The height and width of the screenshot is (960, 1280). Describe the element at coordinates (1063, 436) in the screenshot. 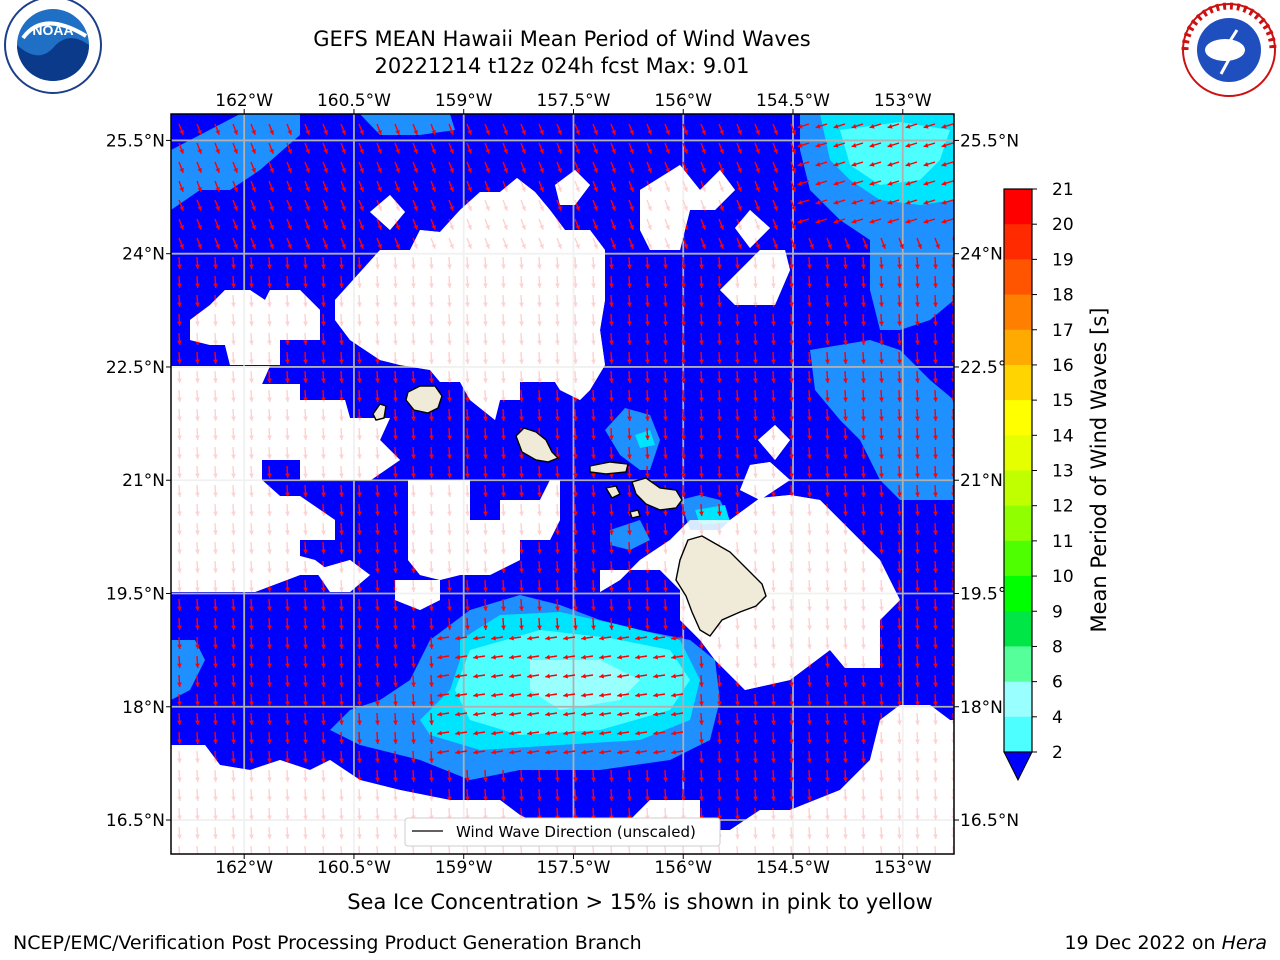

I see `colorbar-tick-label: 14` at that location.